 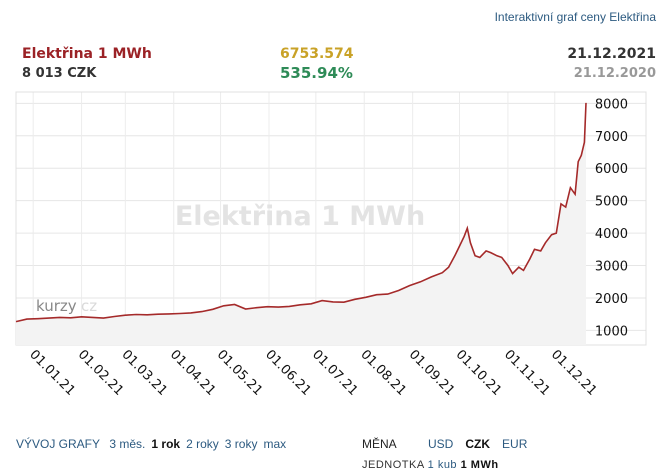 I want to click on kurzy-logo: kurzy cz, so click(x=66, y=306).